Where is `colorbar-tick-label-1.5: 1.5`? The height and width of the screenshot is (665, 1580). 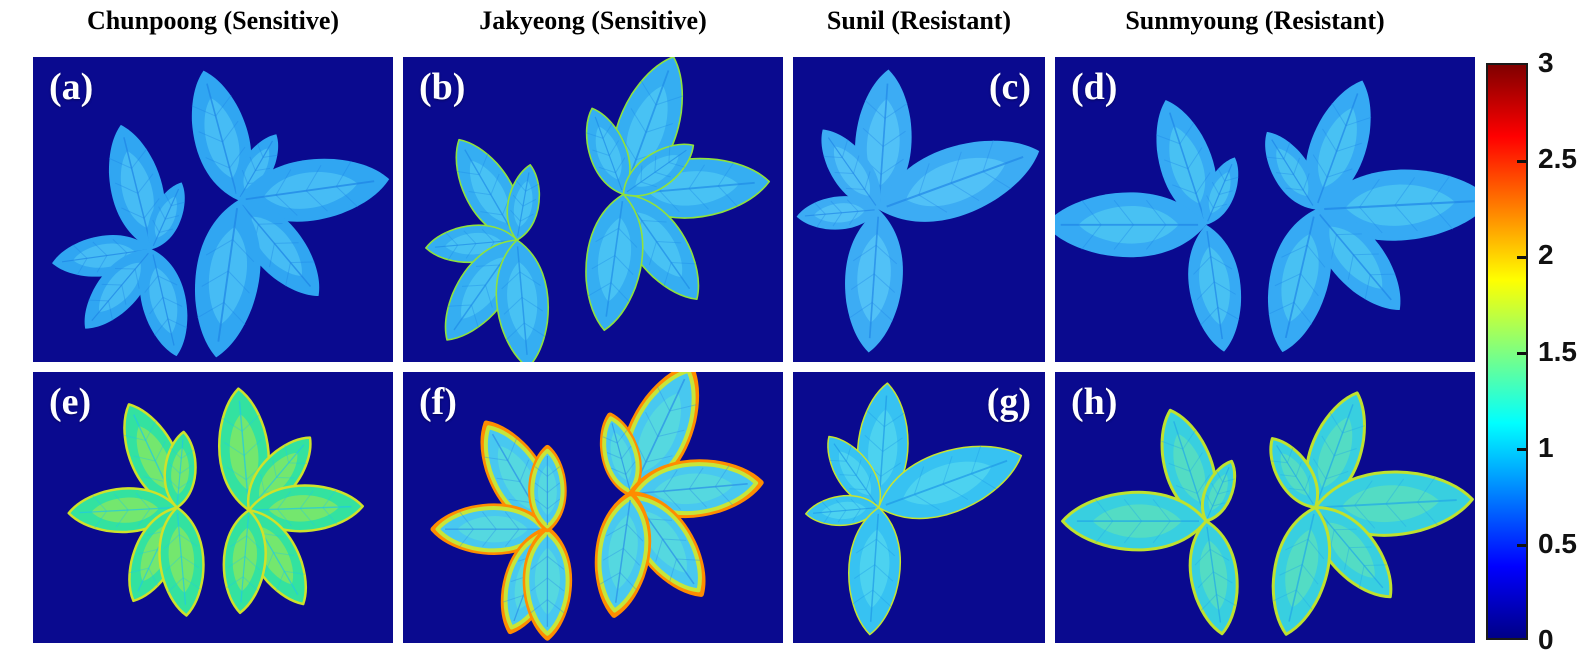
colorbar-tick-label-1.5: 1.5 is located at coordinates (1557, 351).